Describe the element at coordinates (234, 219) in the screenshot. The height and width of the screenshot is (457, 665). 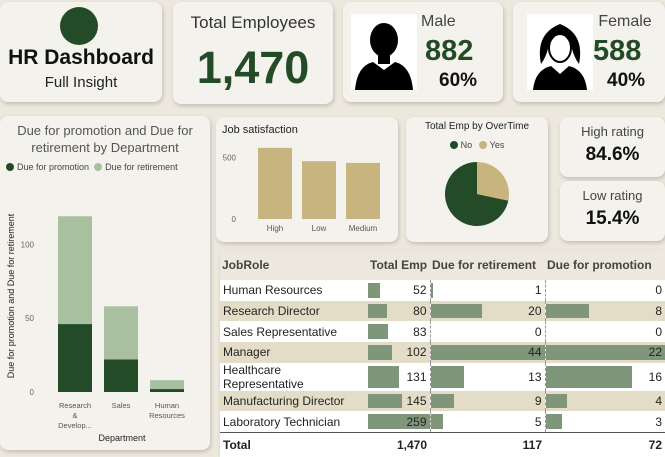
I see `y-tick-label: 0` at that location.